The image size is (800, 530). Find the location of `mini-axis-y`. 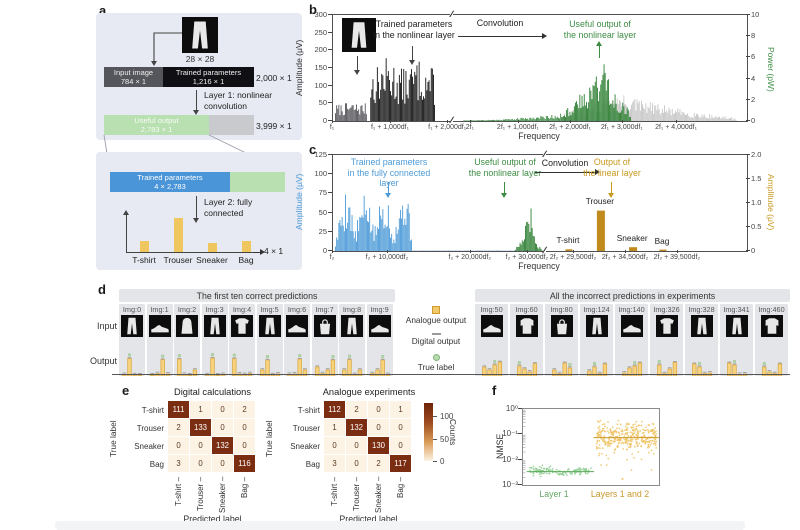

mini-axis-y is located at coordinates (126, 230).